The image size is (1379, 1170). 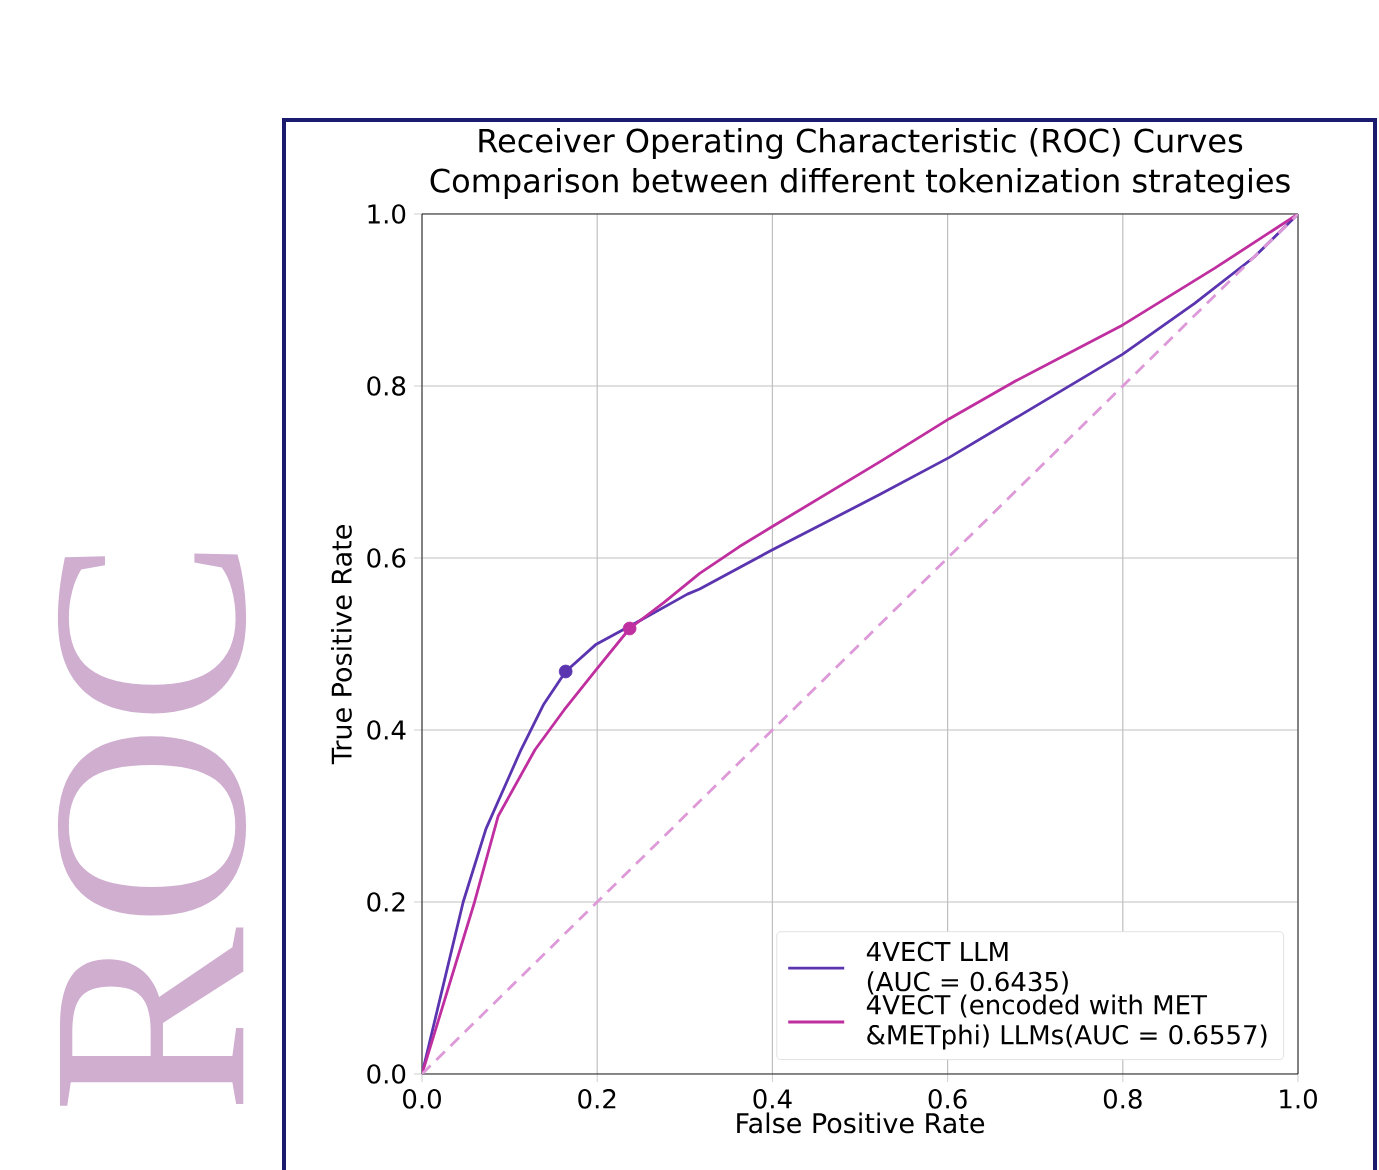 What do you see at coordinates (597, 1099) in the screenshot?
I see `x-tick-label: 0.2` at bounding box center [597, 1099].